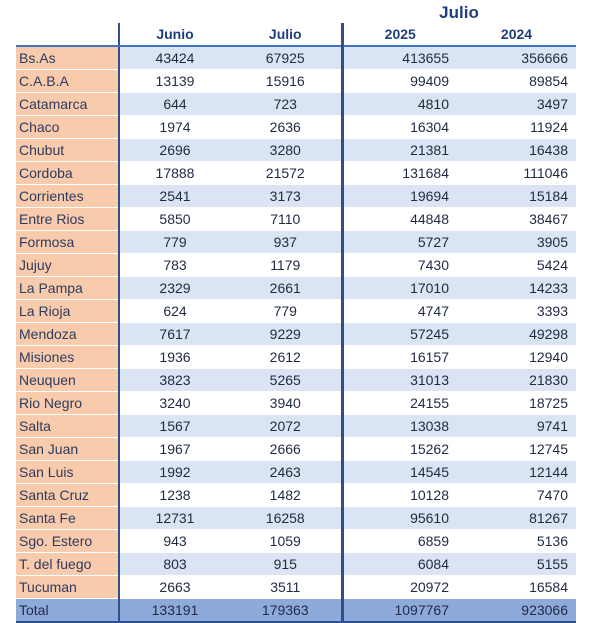  I want to click on julio-cell: 7110, so click(286, 219).